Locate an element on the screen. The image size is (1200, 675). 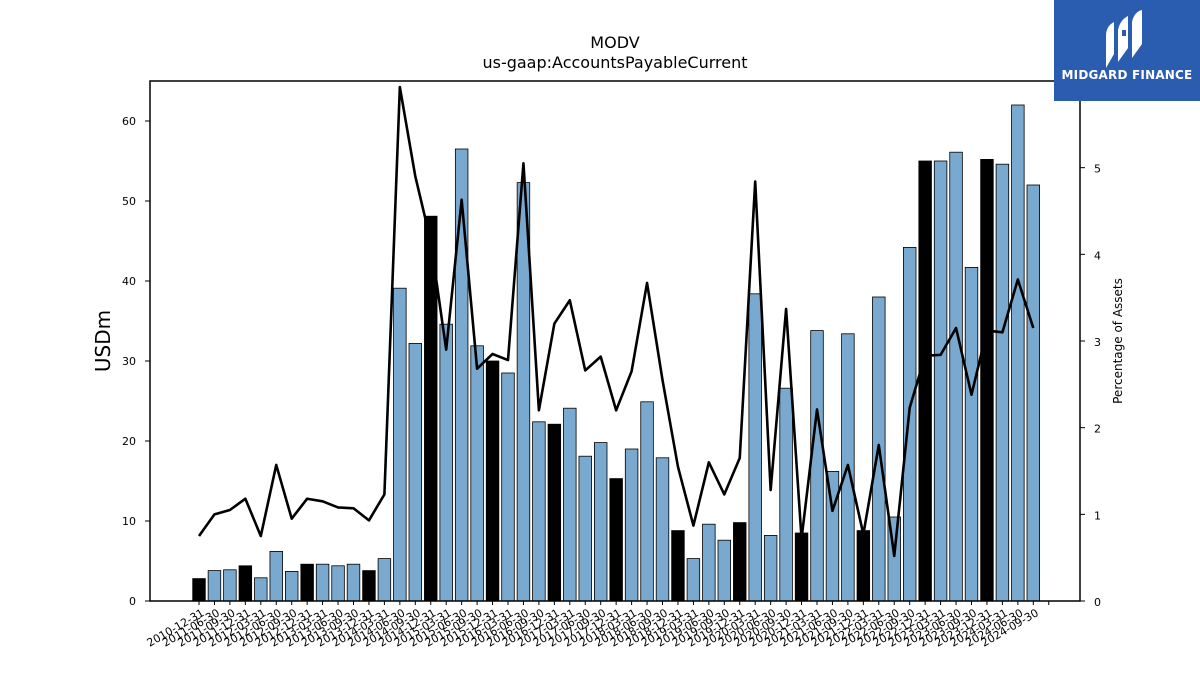
y2-tick-label: 2 is located at coordinates (1097, 429).